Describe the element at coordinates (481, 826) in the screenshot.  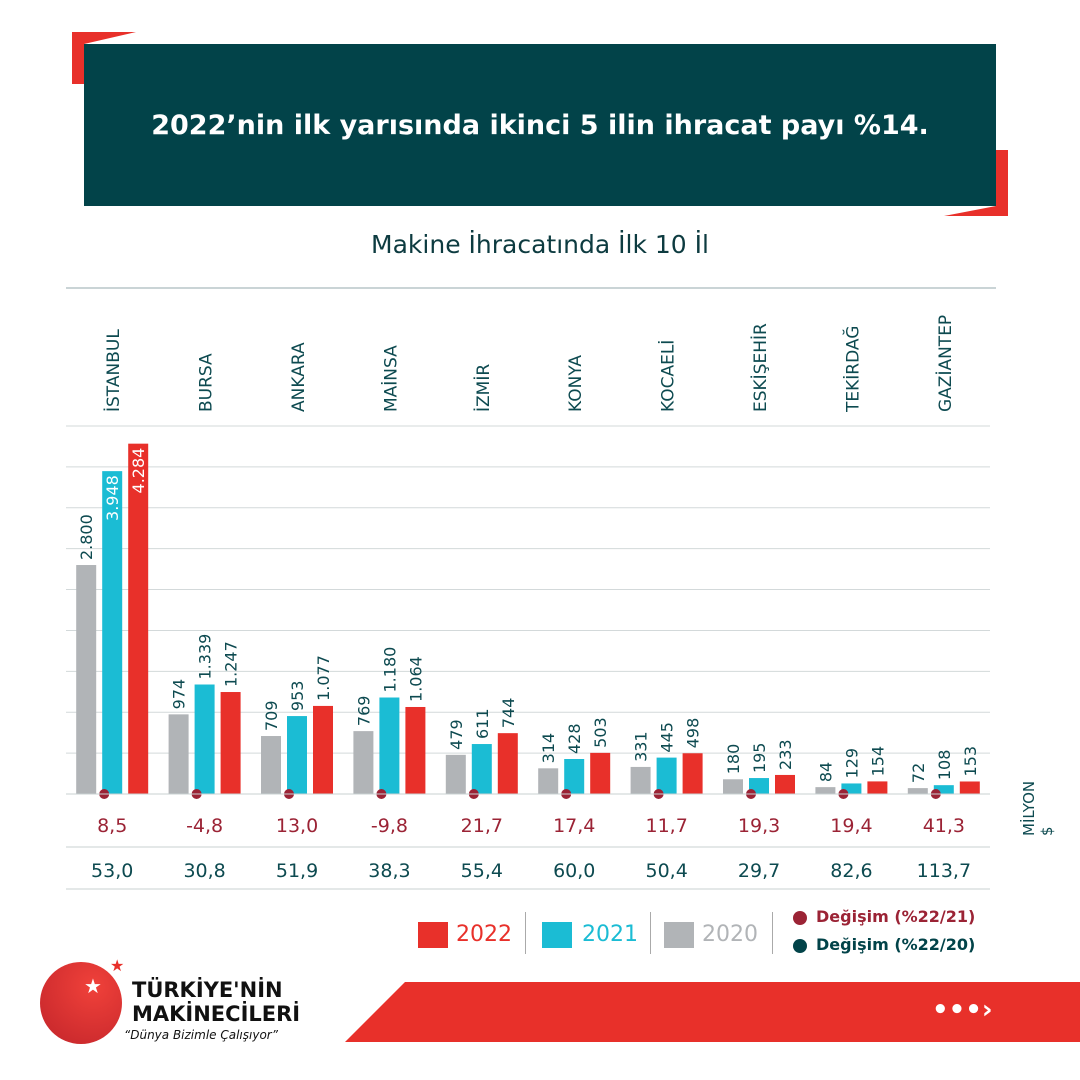
I see `change-value: 21,7` at that location.